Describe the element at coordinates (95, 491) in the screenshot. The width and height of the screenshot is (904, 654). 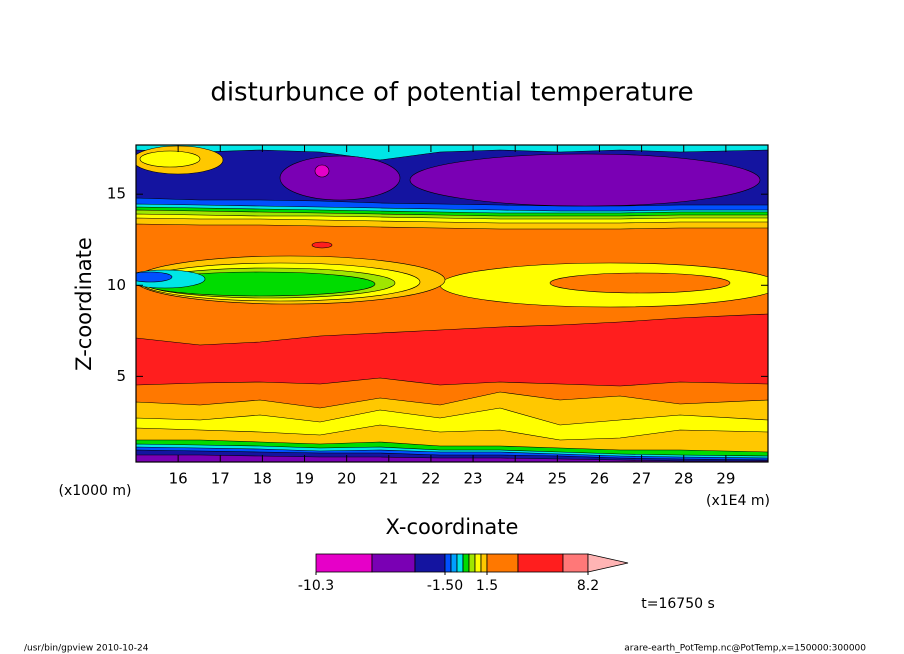
I see `y-unit: (x1000 m)` at that location.